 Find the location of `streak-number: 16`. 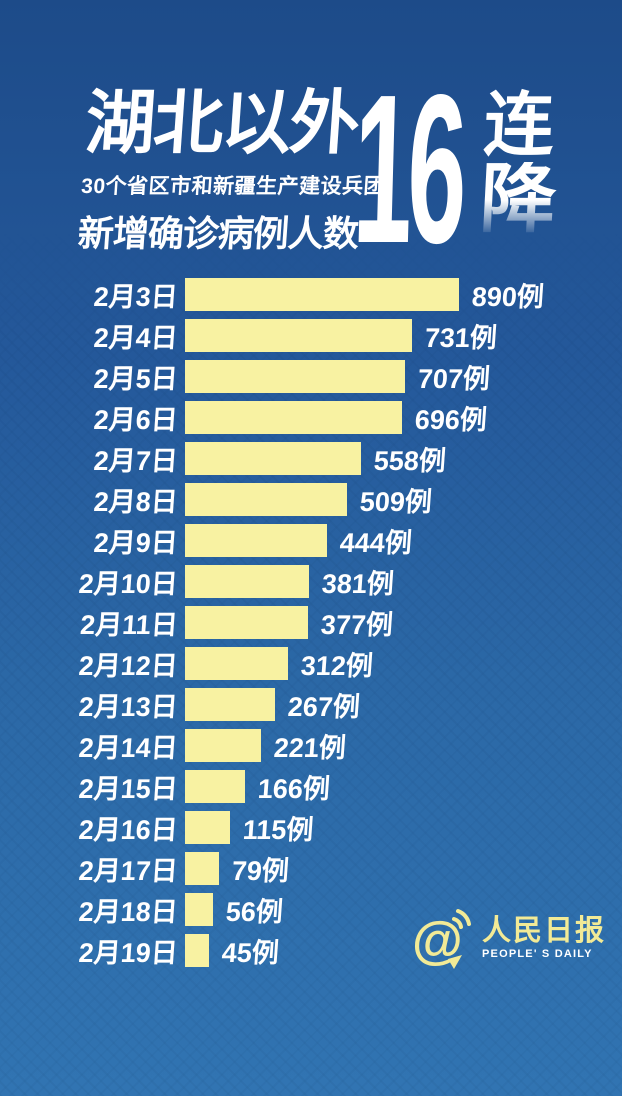

streak-number: 16 is located at coordinates (407, 168).